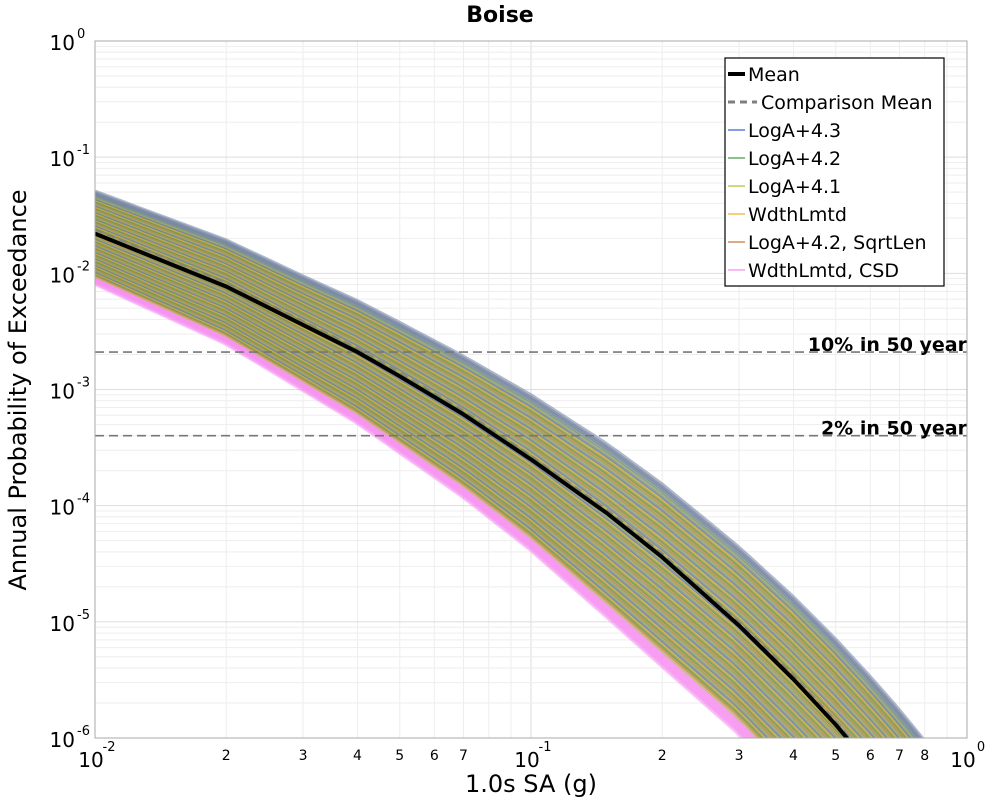 The height and width of the screenshot is (800, 1000). Describe the element at coordinates (109, 747) in the screenshot. I see `x-tick-exponent: -2` at that location.